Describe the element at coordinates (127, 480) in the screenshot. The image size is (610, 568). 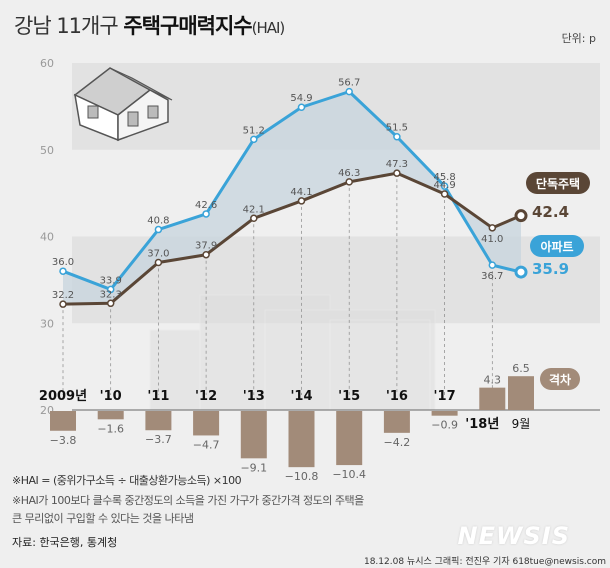
I see `formula-note: ※HAI = (중위가구소득 ÷ 대출상환가능소득) ×100` at that location.